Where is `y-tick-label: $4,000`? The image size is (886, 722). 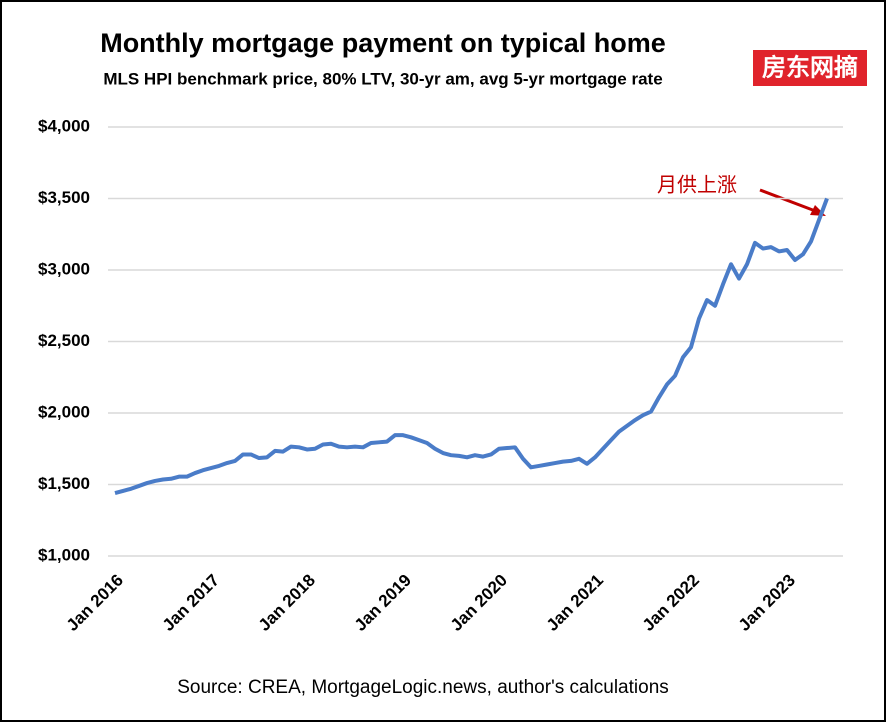
y-tick-label: $4,000 is located at coordinates (64, 125).